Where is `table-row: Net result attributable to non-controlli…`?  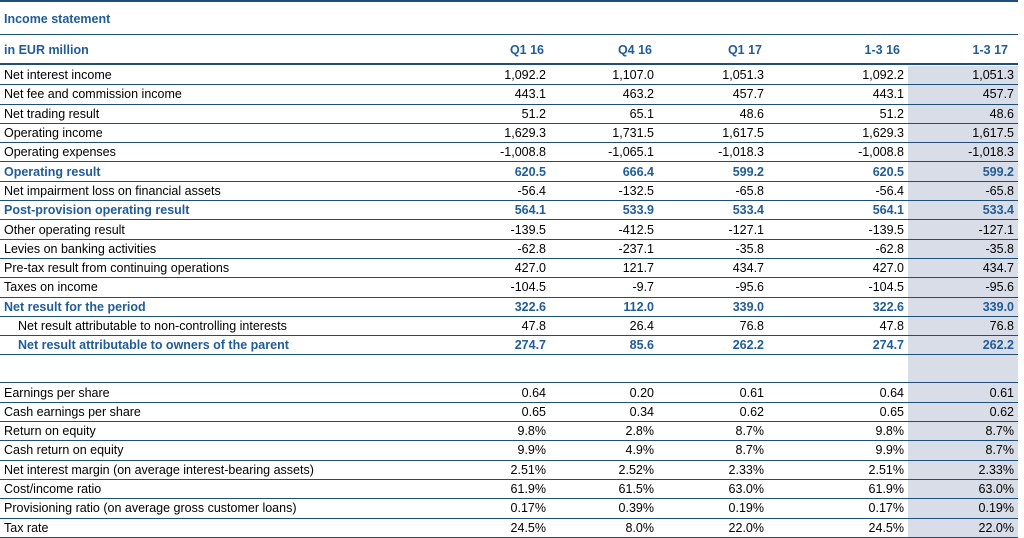 table-row: Net result attributable to non-controlli… is located at coordinates (509, 326).